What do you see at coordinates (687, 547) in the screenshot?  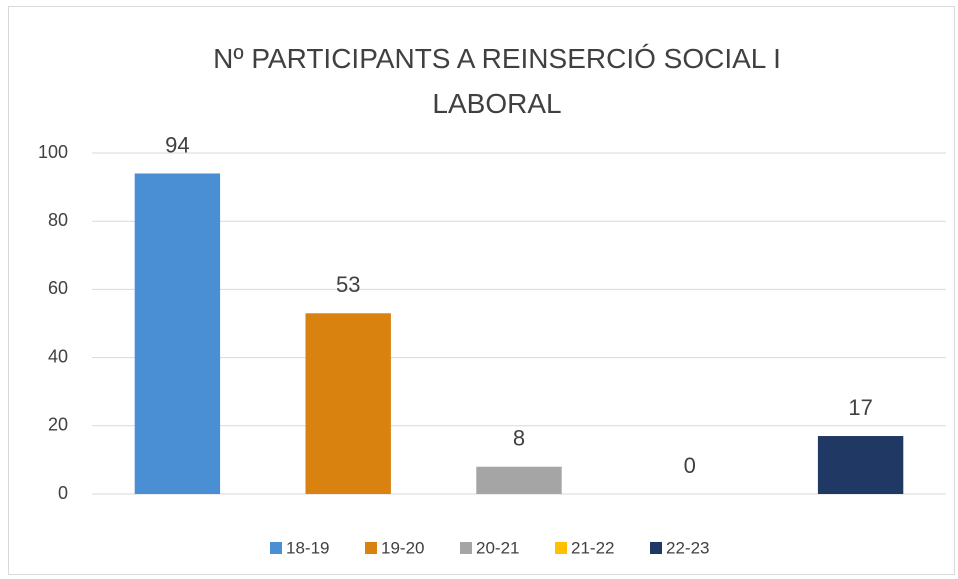 I see `legend-label: 22-23` at bounding box center [687, 547].